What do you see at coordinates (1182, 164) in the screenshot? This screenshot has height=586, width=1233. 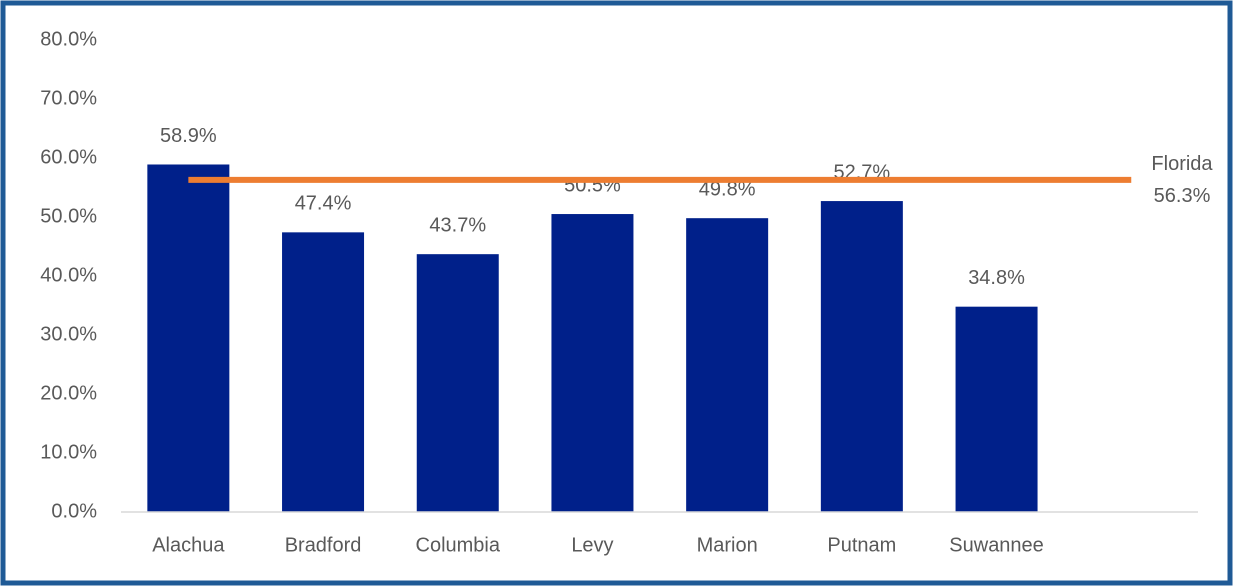 I see `reference-name: Florida` at bounding box center [1182, 164].